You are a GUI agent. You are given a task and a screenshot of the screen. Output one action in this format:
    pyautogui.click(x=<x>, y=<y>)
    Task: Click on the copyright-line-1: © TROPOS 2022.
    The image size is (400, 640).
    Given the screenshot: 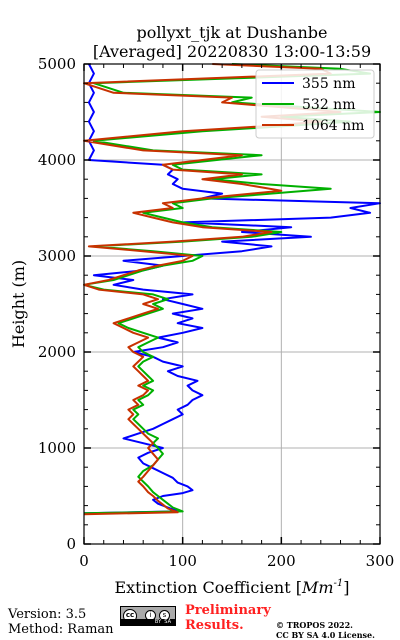 What is the action you would take?
    pyautogui.click(x=314, y=625)
    